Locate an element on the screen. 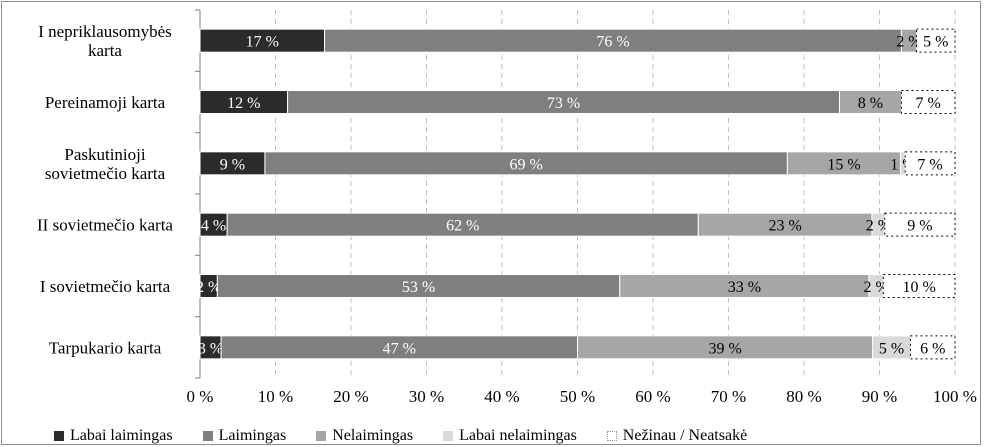  legend-label: Labai laimingas is located at coordinates (121, 435).